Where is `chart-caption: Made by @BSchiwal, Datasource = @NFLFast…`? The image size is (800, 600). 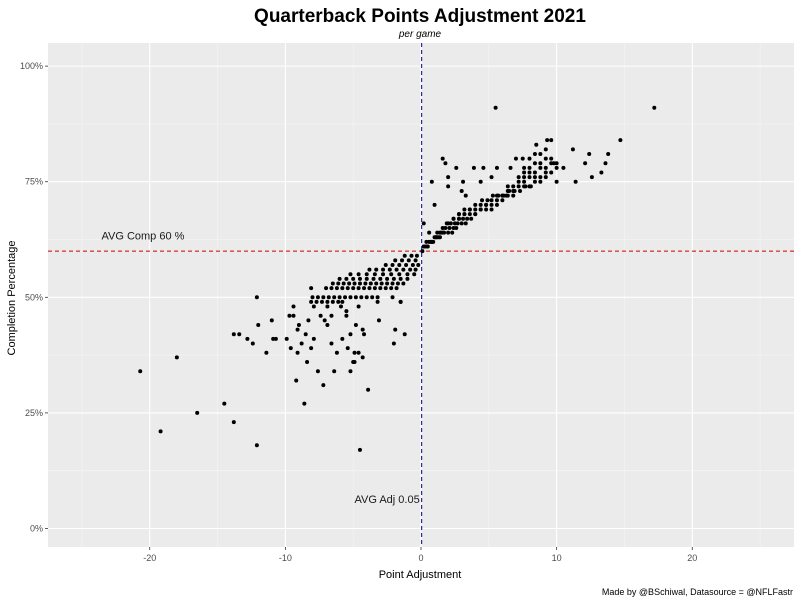
chart-caption: Made by @BSchiwal, Datasource = @NFLFast… is located at coordinates (697, 592).